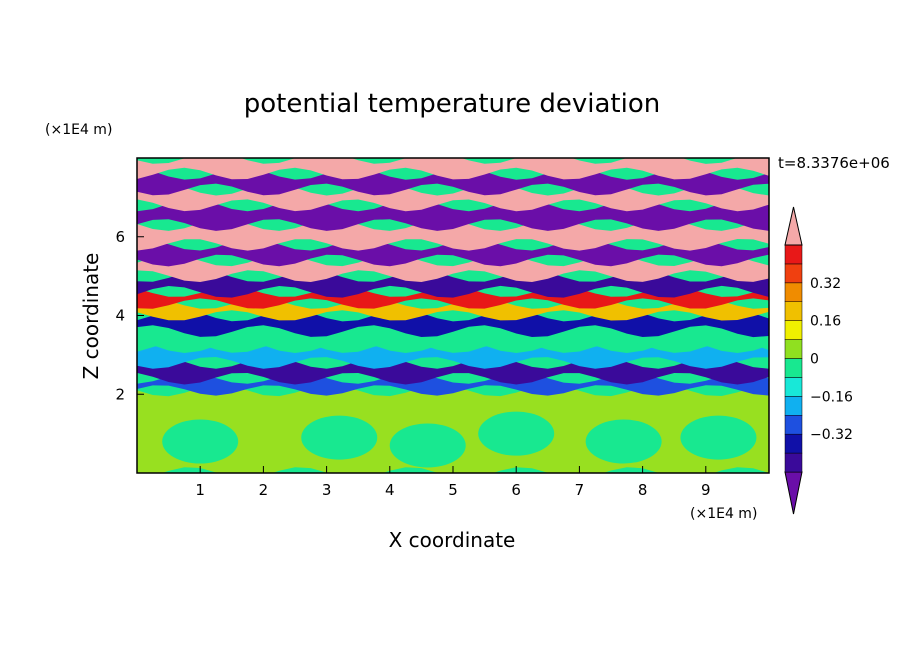 Image resolution: width=904 pixels, height=654 pixels. What do you see at coordinates (200, 490) in the screenshot?
I see `x-tick-label: 1` at bounding box center [200, 490].